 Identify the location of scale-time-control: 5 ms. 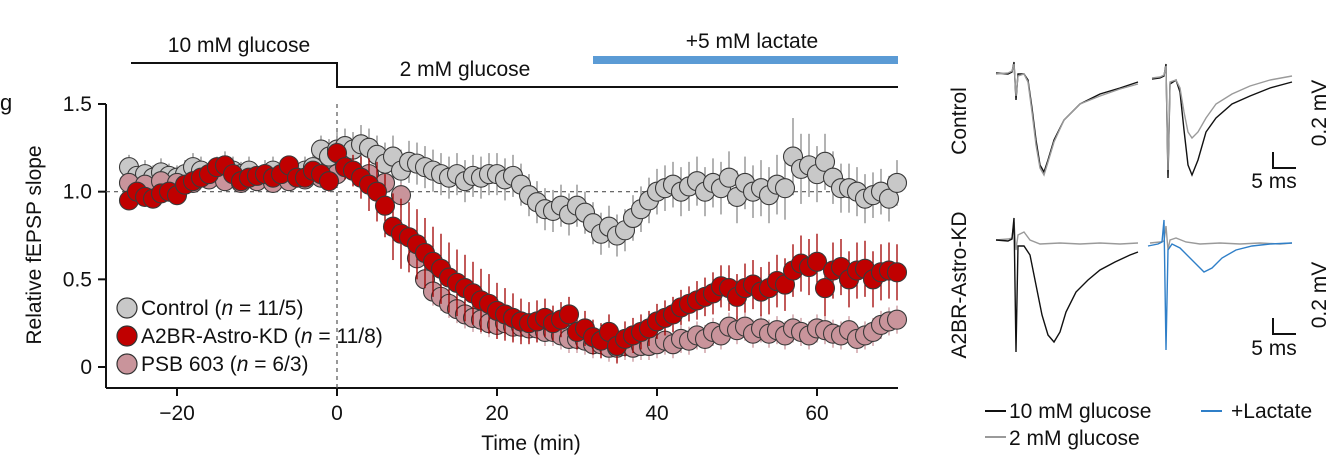
(1274, 181).